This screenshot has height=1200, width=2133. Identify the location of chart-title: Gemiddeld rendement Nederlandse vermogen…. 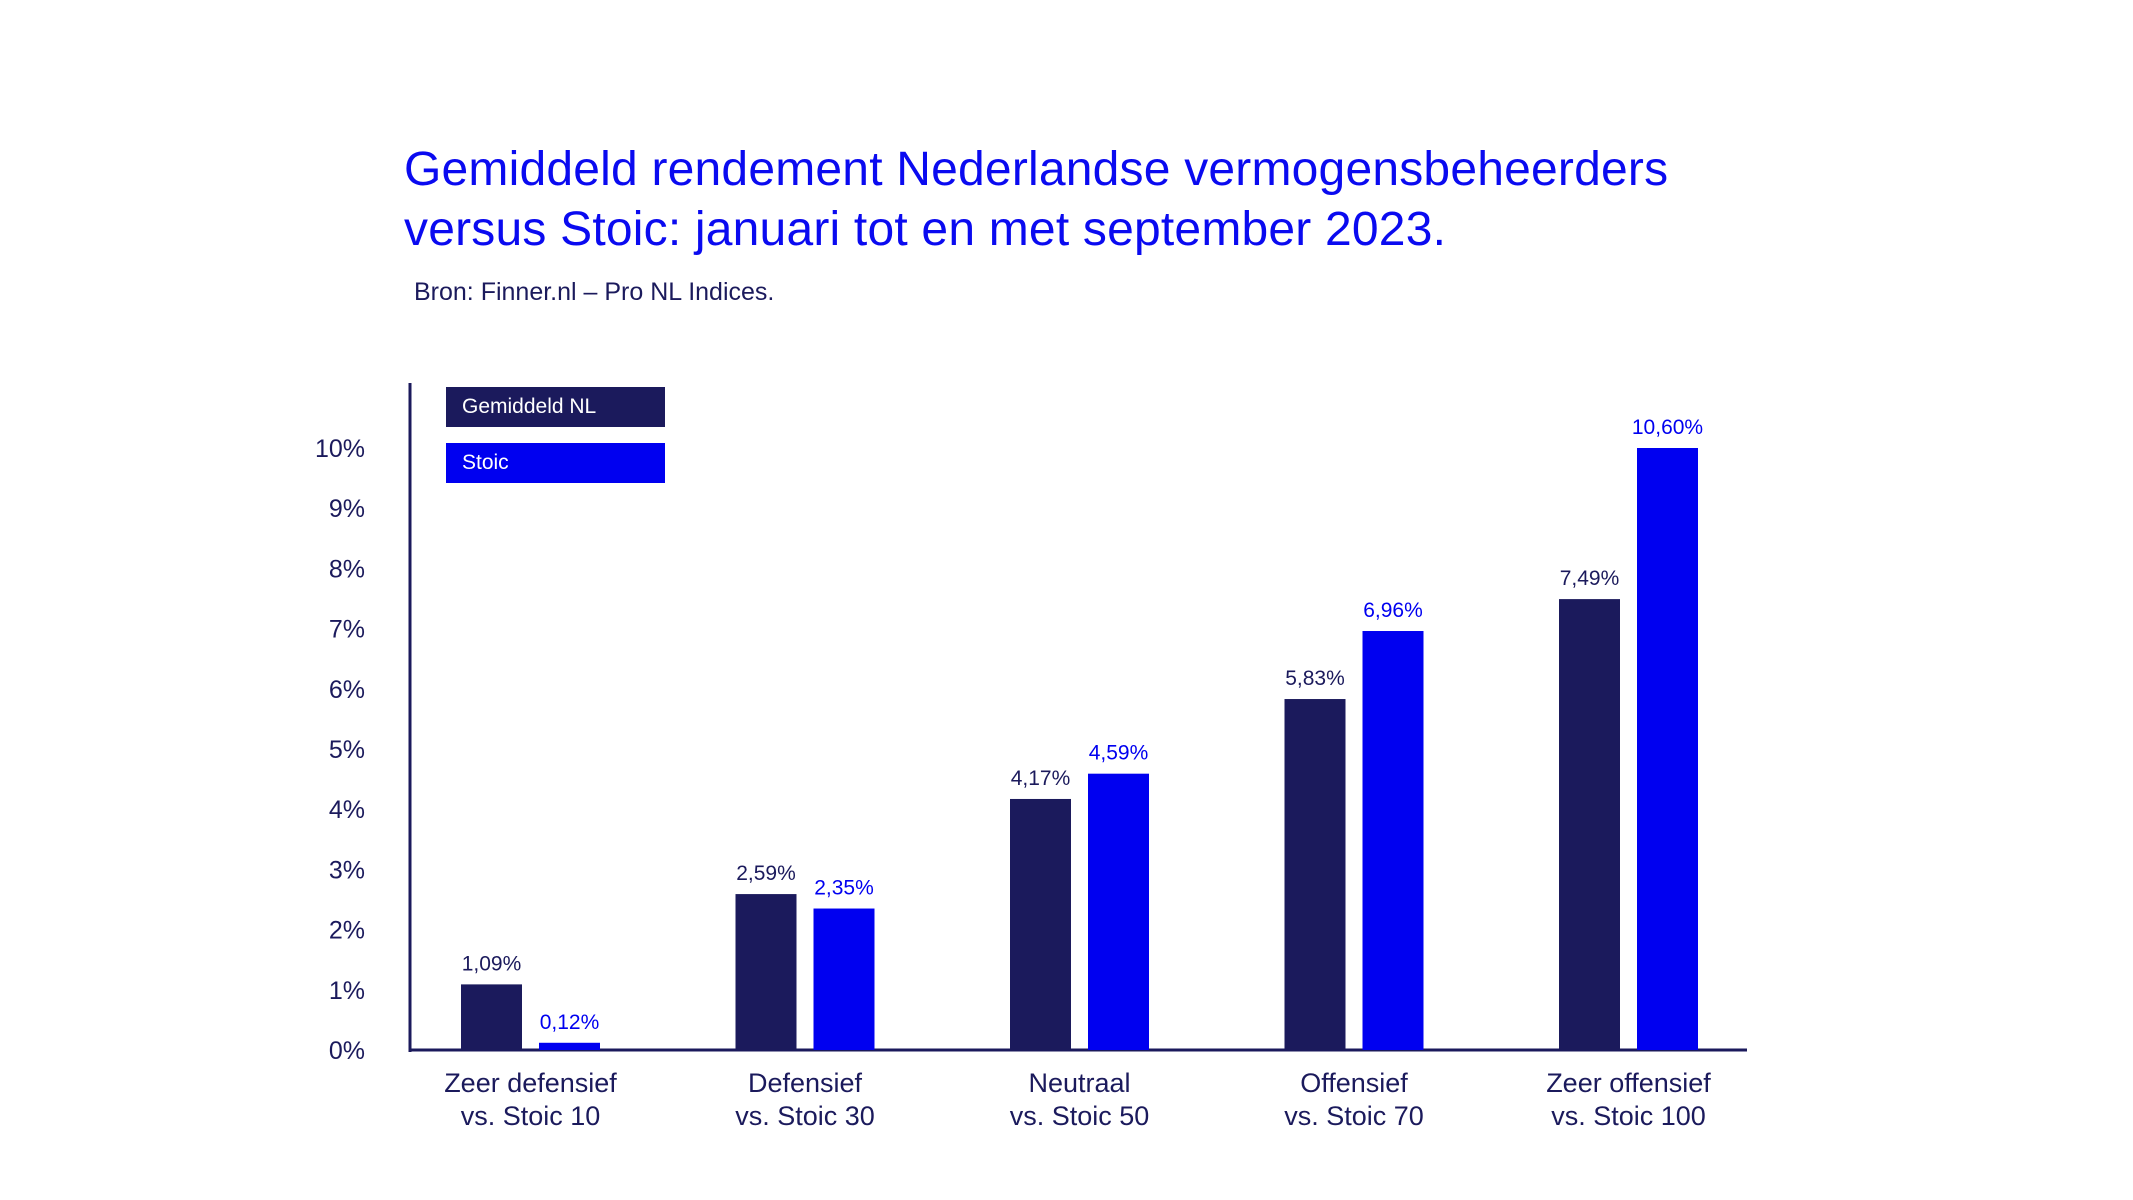
(1104, 200).